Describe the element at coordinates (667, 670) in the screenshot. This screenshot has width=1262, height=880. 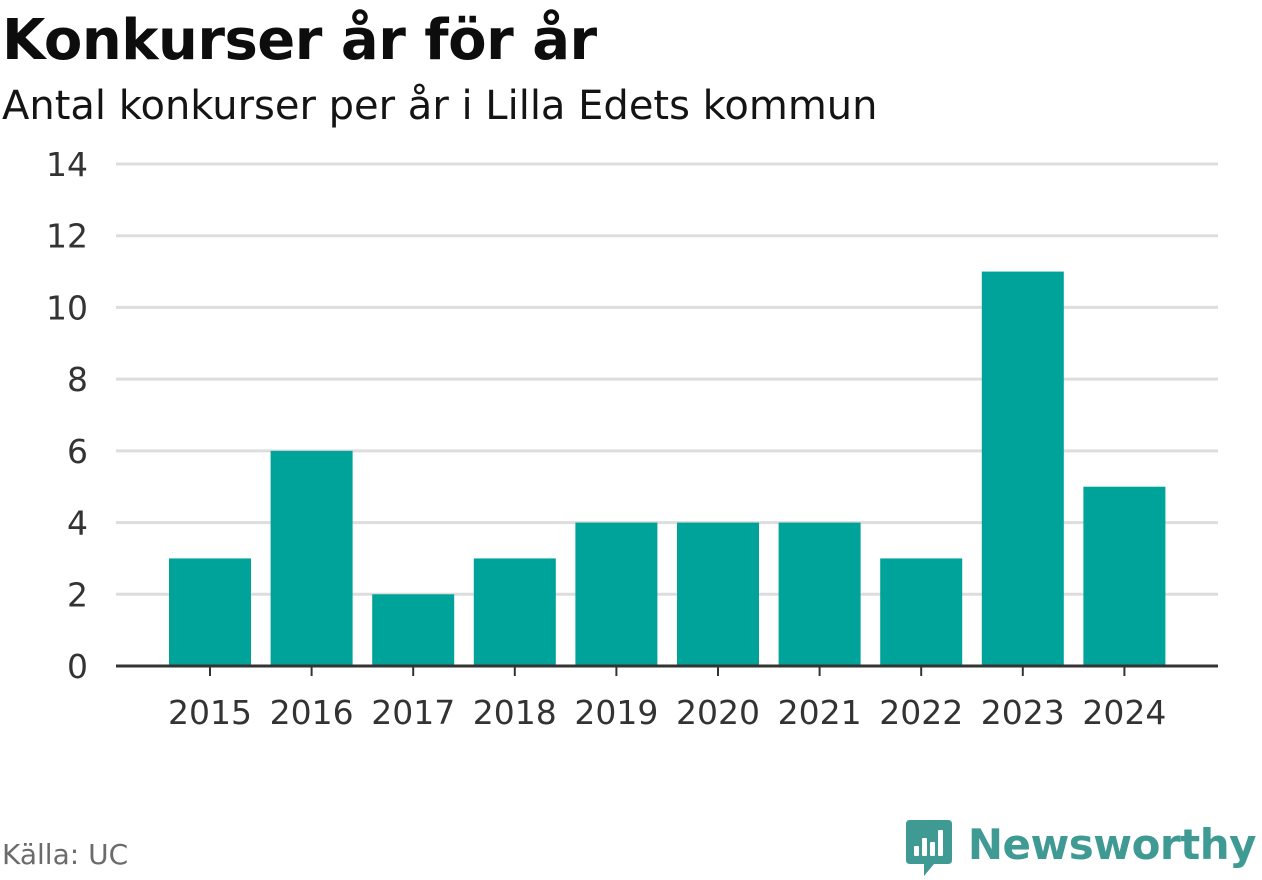
I see `x-axis` at that location.